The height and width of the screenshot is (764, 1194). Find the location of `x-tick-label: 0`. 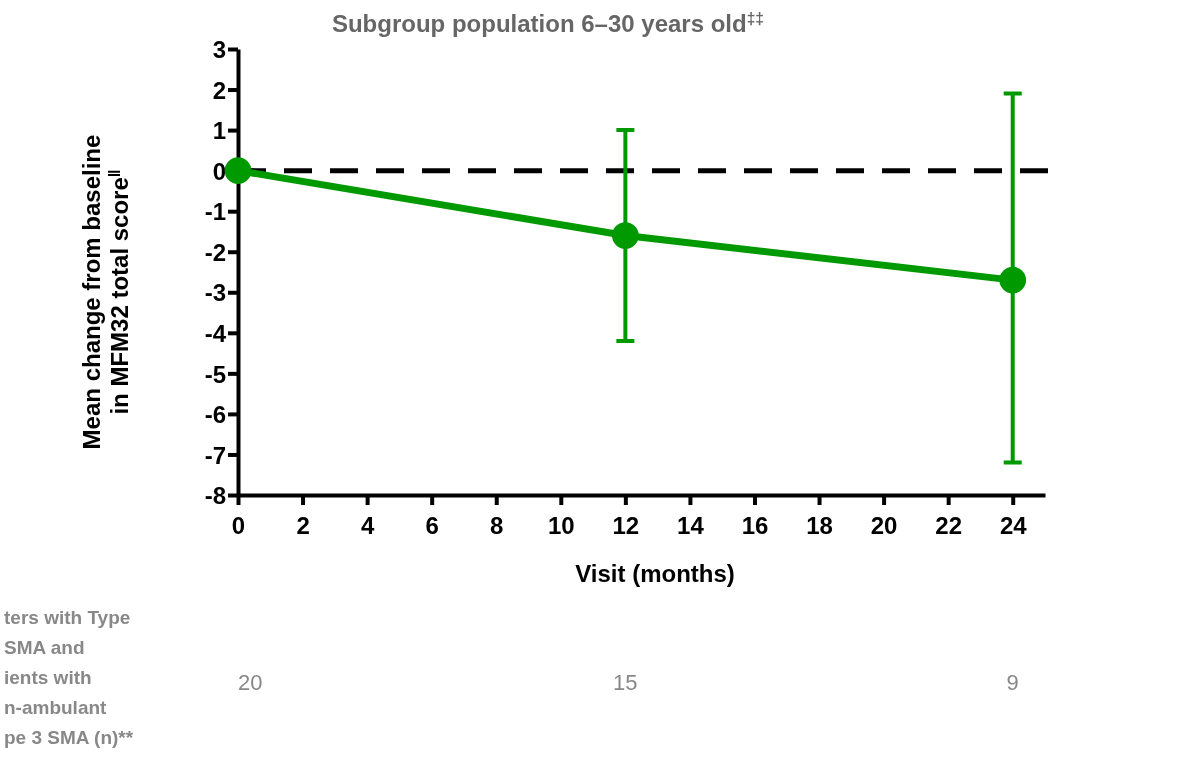

x-tick-label: 0 is located at coordinates (238, 526).